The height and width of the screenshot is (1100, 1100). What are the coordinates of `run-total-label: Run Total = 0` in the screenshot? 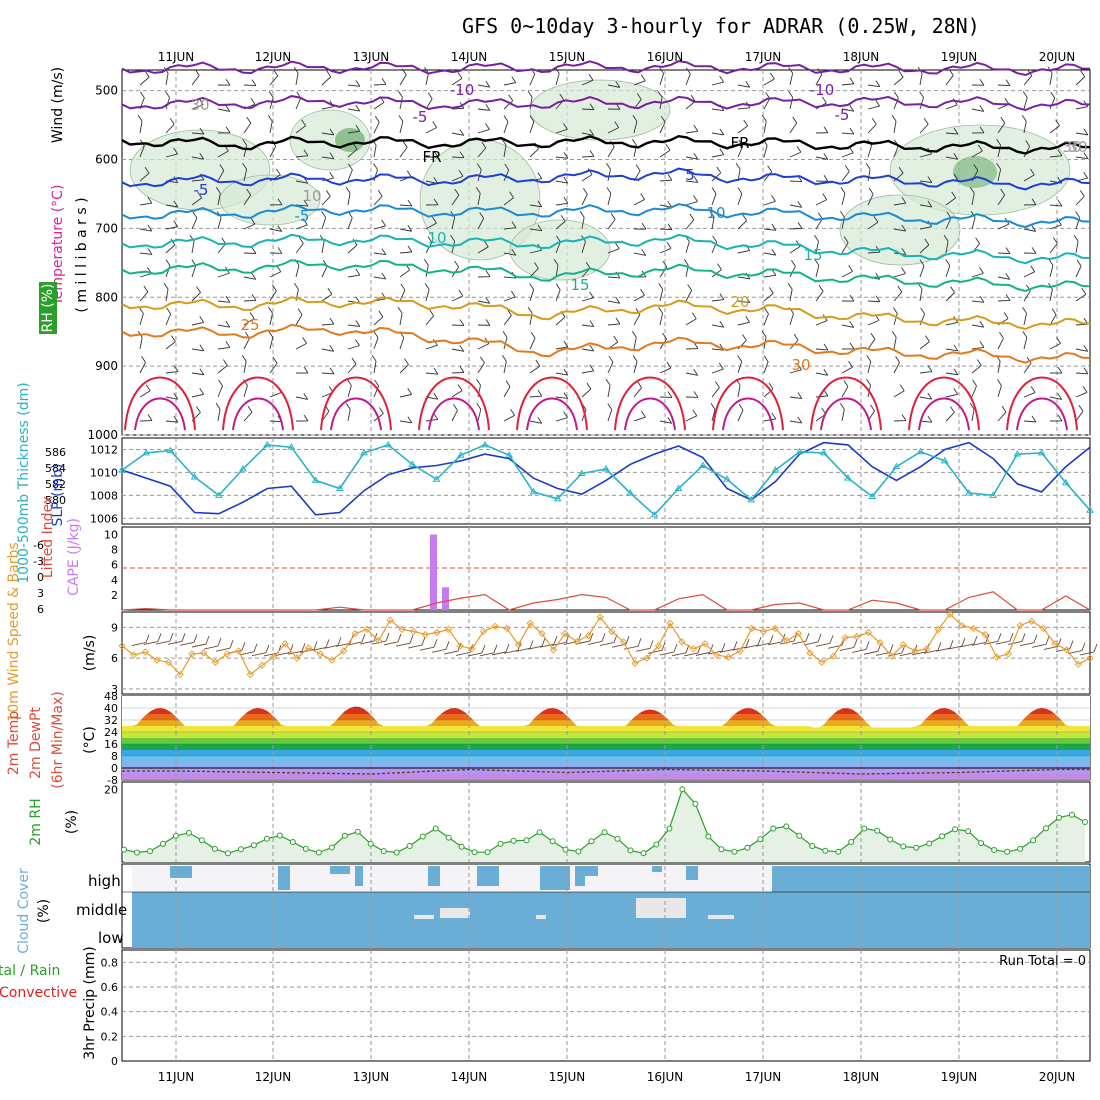 It's located at (1042, 961).